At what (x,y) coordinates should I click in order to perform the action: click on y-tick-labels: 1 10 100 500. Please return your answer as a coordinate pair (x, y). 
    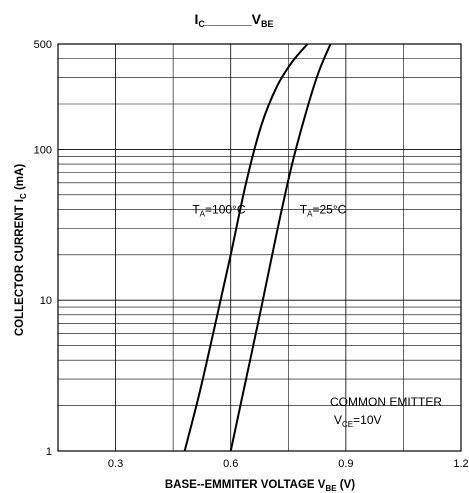
    Looking at the image, I should click on (43, 248).